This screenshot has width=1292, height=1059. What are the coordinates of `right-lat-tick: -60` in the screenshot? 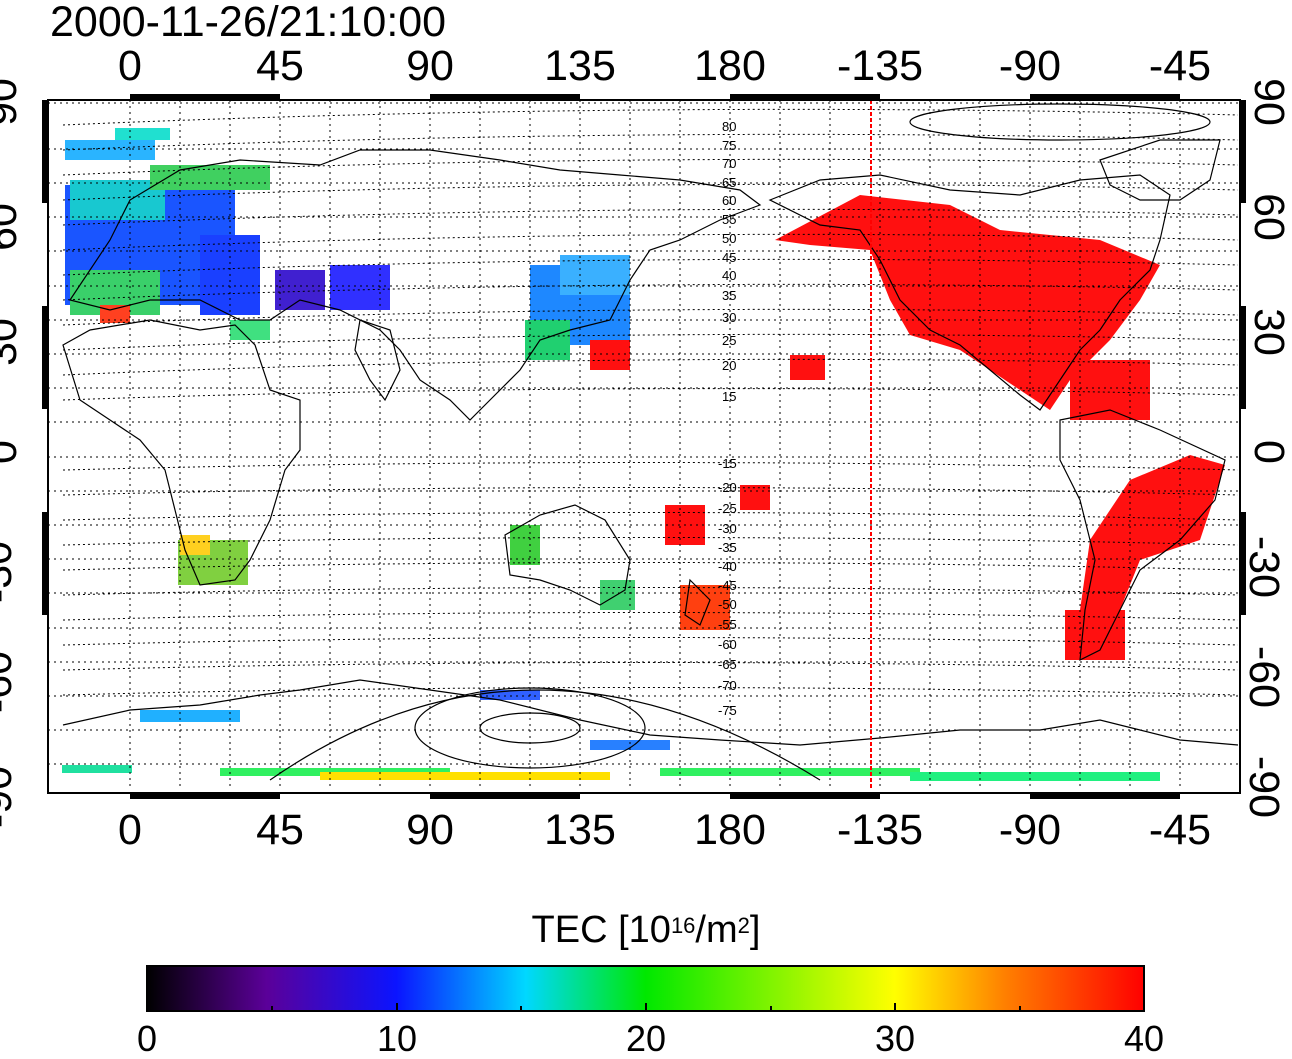 It's located at (1264, 677).